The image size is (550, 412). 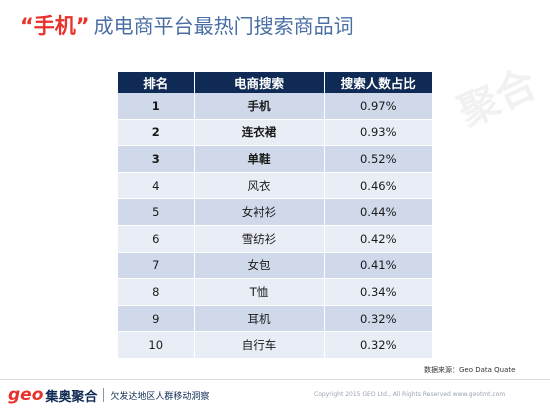 I want to click on geo-logo: geo 集奥聚合, so click(x=52, y=395).